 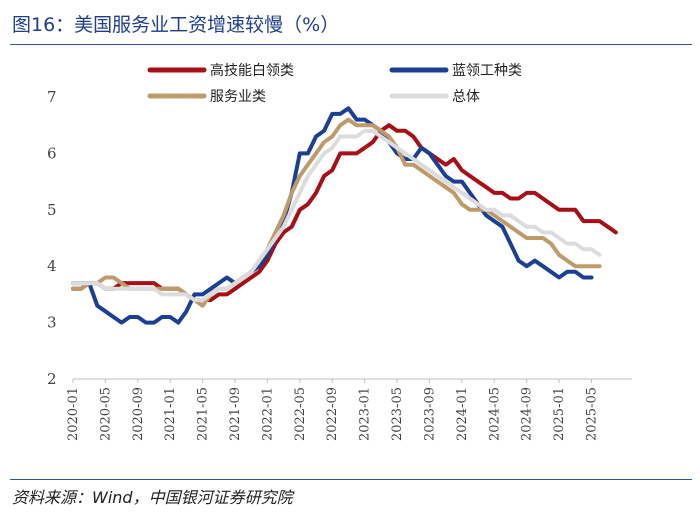 What do you see at coordinates (332, 414) in the screenshot?
I see `x-tick-label: 2022-09` at bounding box center [332, 414].